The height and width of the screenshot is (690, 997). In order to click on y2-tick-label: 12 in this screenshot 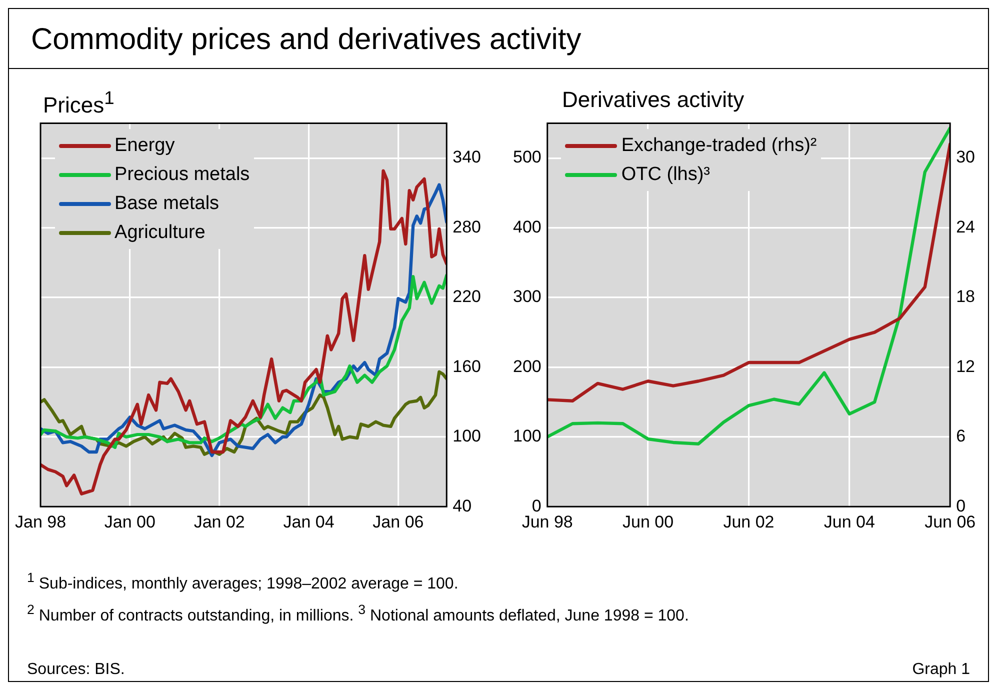, I will do `click(966, 366)`.